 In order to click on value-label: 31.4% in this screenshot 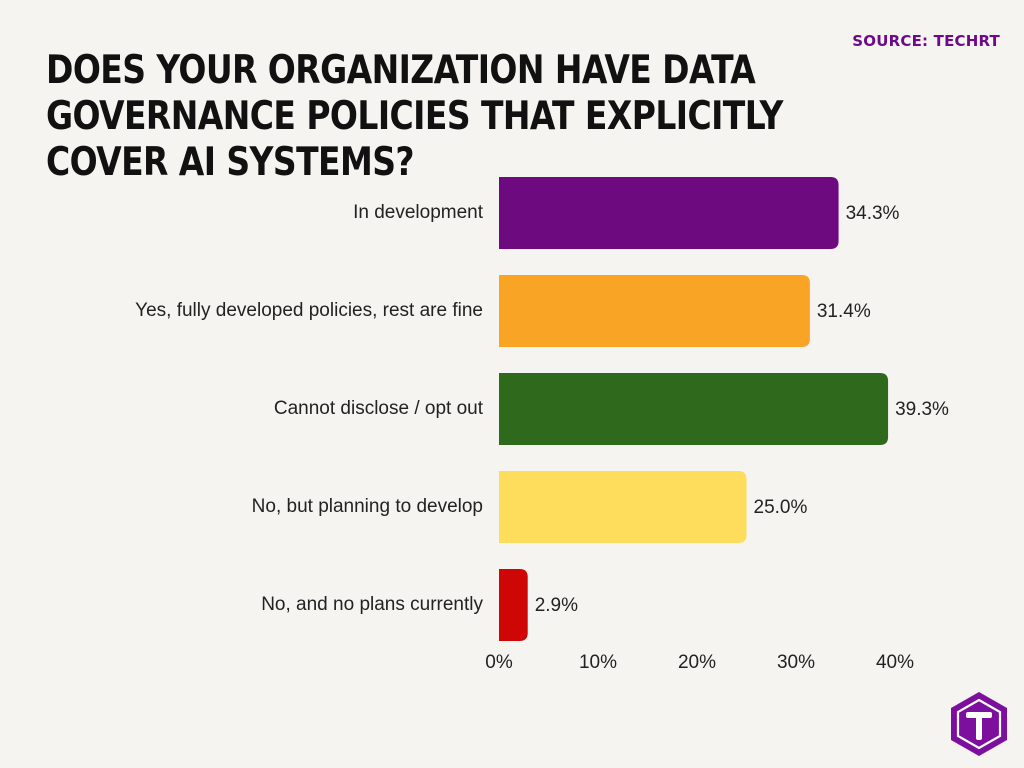, I will do `click(844, 311)`.